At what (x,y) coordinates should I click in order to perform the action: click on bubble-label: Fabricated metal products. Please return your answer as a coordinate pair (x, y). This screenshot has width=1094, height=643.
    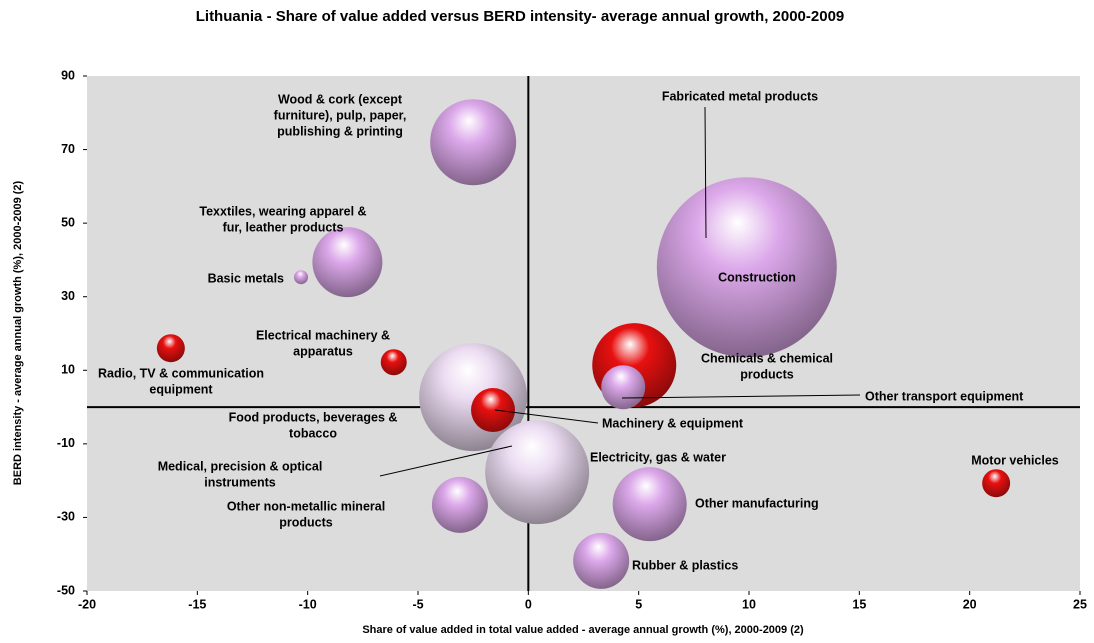
    Looking at the image, I should click on (740, 96).